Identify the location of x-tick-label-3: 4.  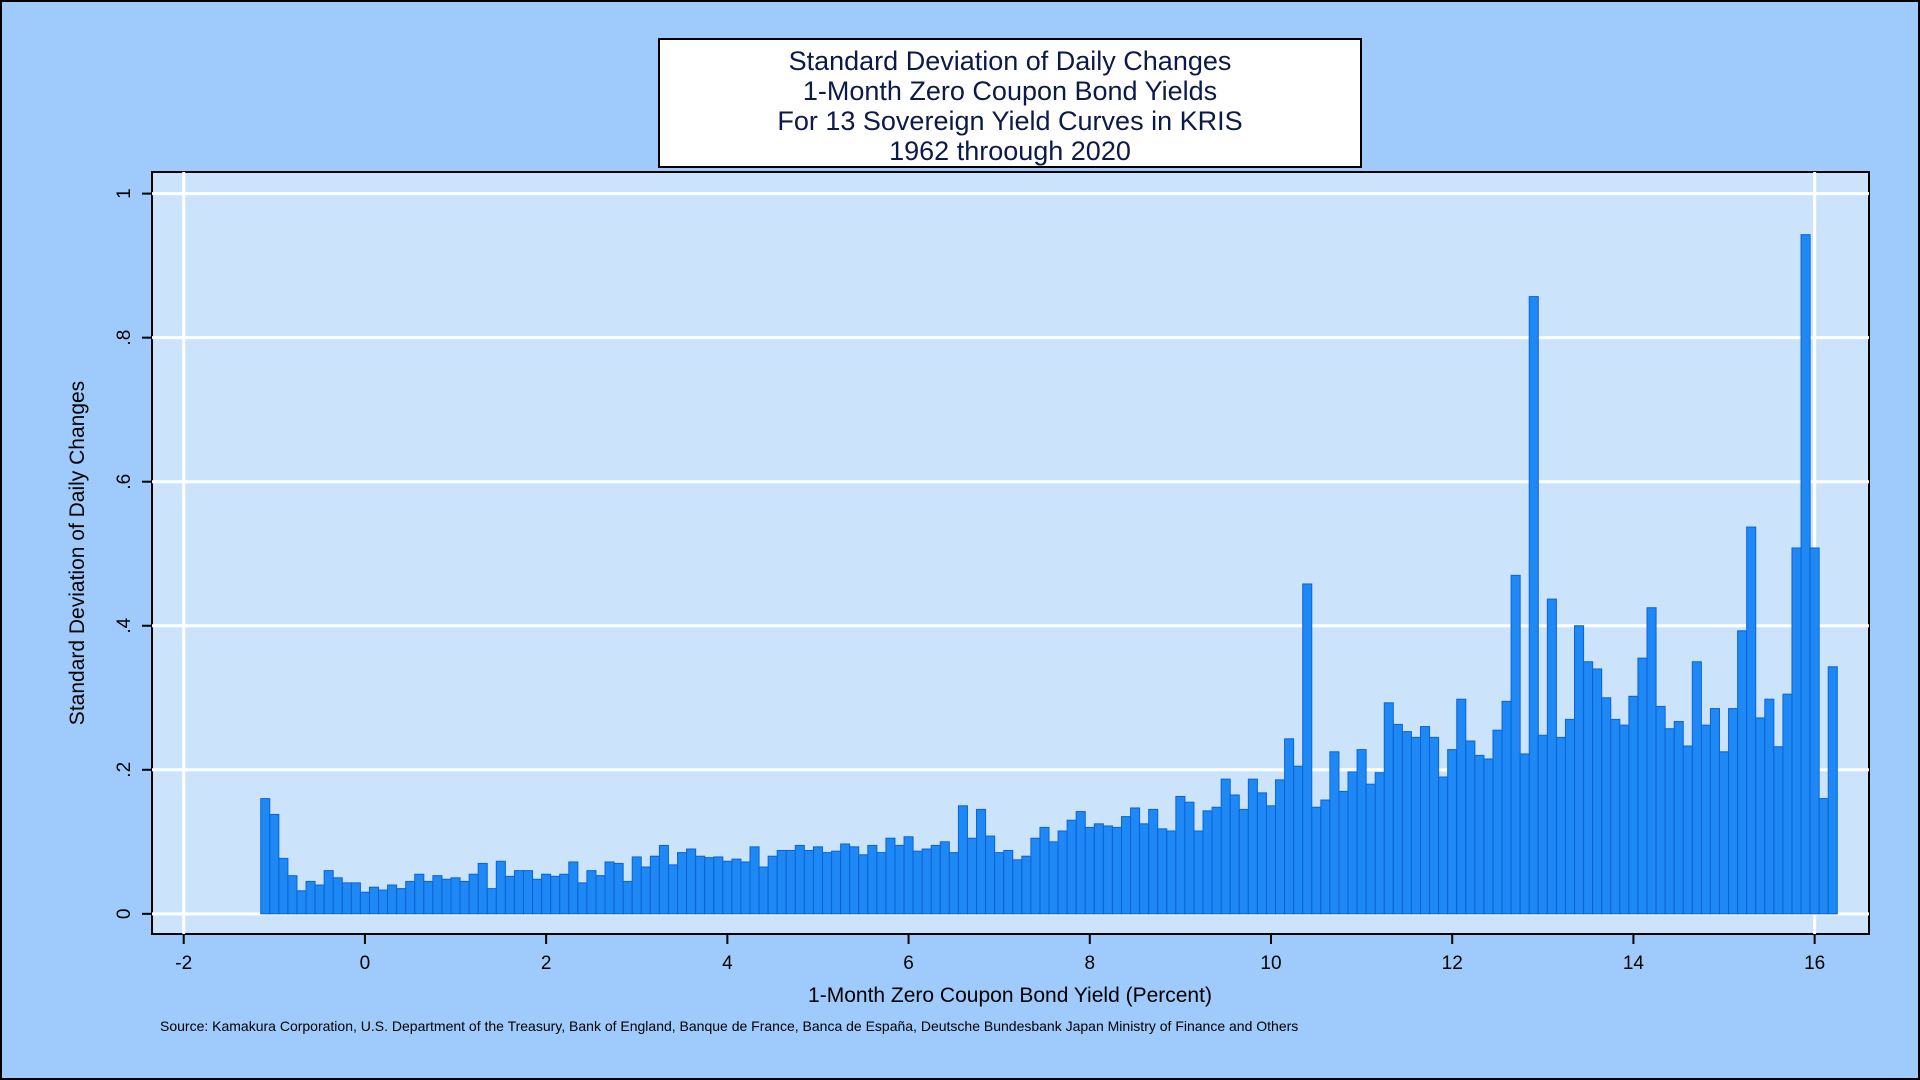
(727, 963).